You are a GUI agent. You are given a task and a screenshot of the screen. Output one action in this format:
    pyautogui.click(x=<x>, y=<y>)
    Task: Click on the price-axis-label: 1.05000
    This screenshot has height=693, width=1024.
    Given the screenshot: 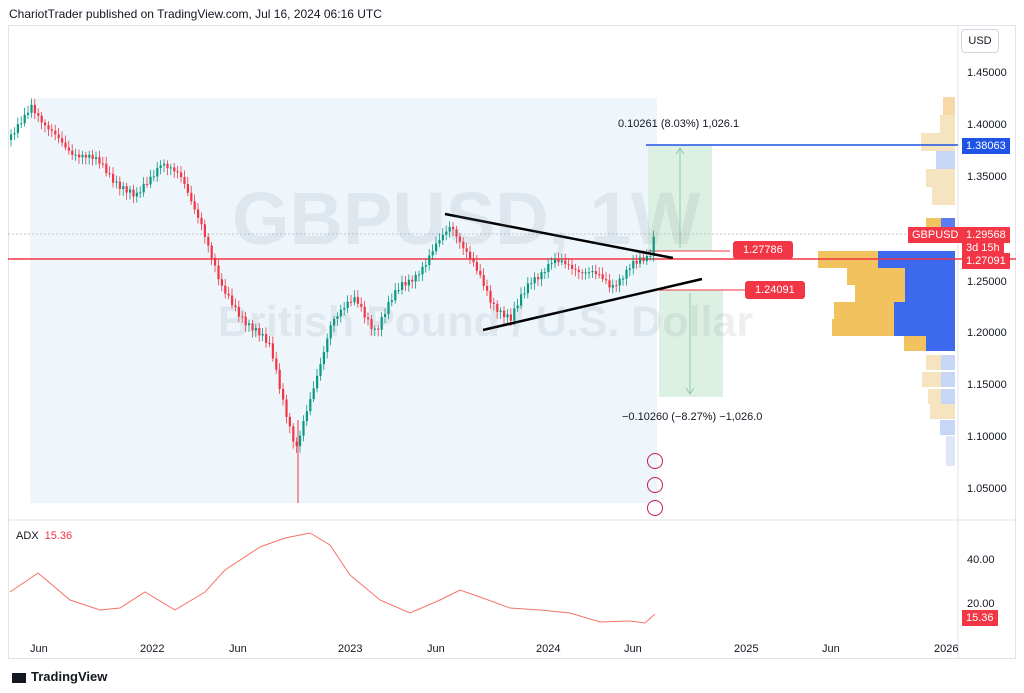 What is the action you would take?
    pyautogui.click(x=987, y=489)
    